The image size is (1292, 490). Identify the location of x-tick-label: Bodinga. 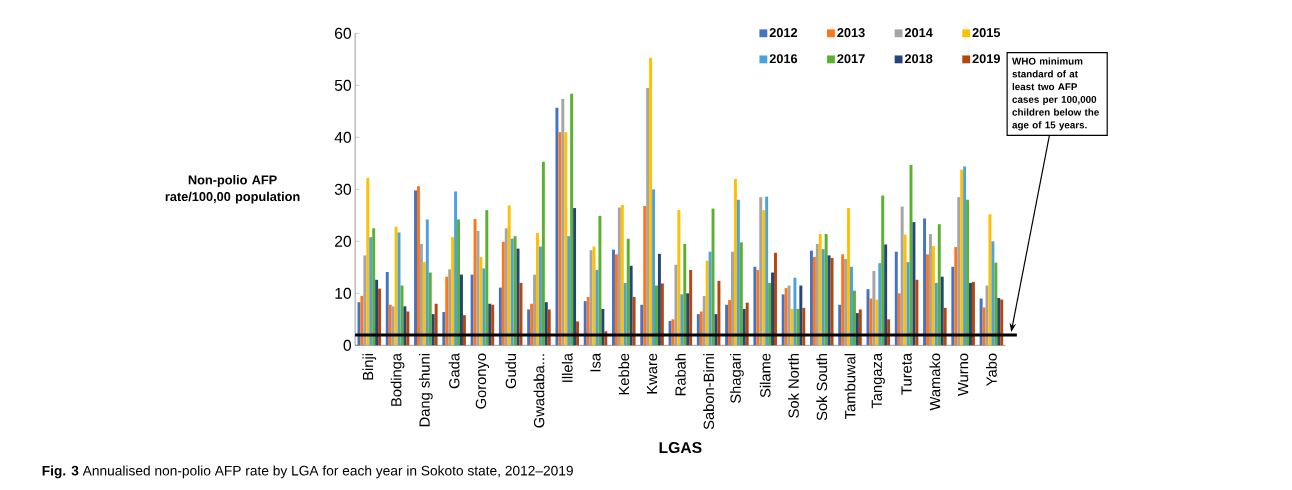
(397, 380).